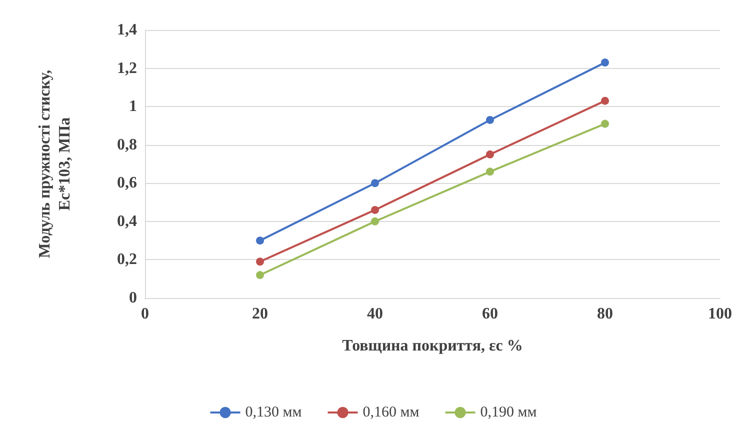  What do you see at coordinates (127, 183) in the screenshot?
I see `y-tick-label: 0,6` at bounding box center [127, 183].